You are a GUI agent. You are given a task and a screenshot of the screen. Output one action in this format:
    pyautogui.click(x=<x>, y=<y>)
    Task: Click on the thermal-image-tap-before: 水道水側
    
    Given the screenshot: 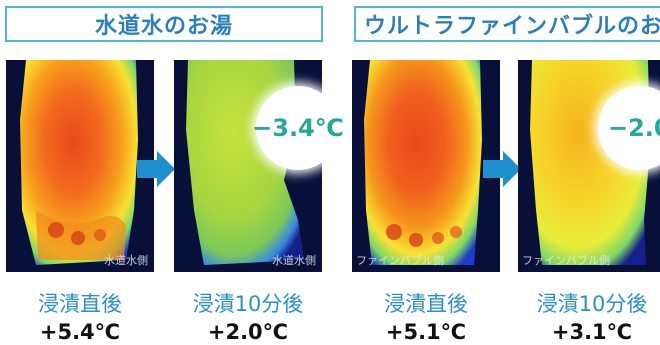 What is the action you would take?
    pyautogui.click(x=80, y=166)
    